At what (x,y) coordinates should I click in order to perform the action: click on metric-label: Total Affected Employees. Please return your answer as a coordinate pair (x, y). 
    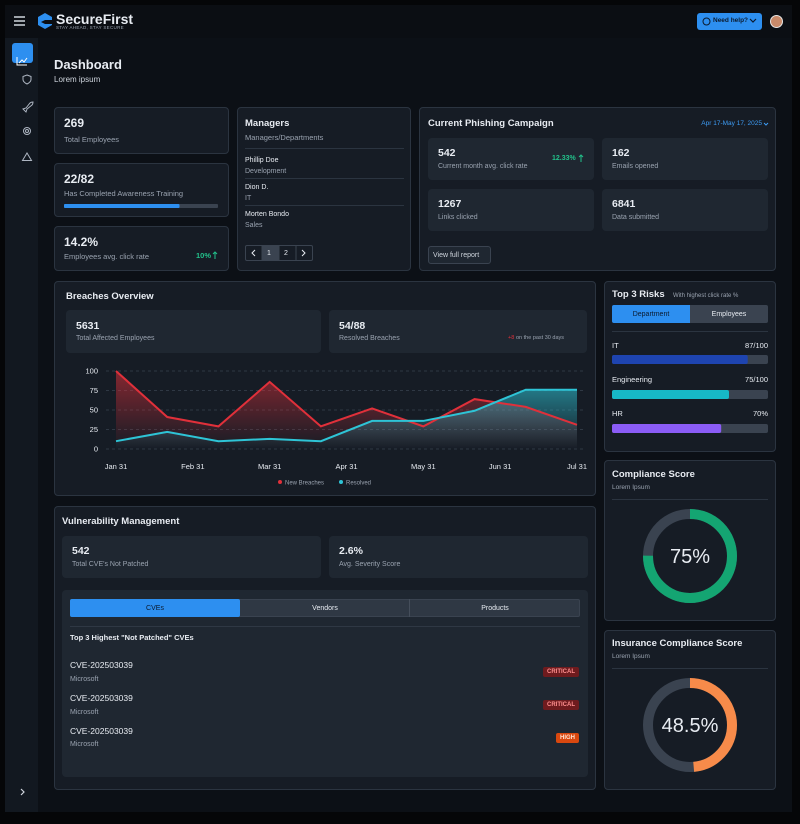
    Looking at the image, I should click on (115, 338).